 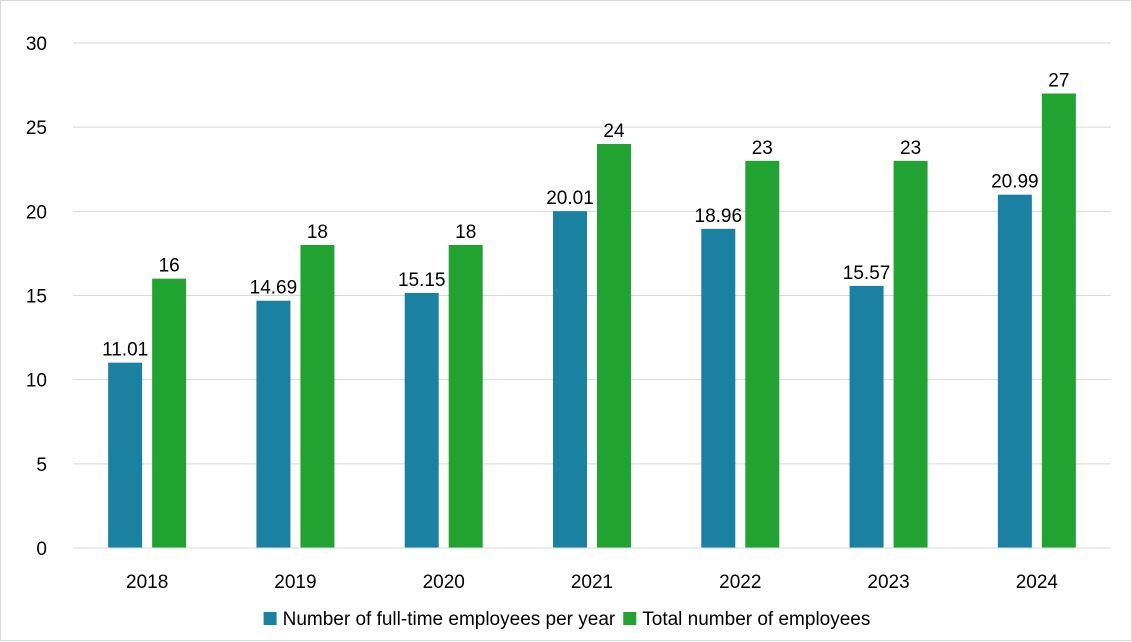 I want to click on x-axis-tick-labels: 2018 2019 2020 2021 2022 2023 2024, so click(x=592, y=582).